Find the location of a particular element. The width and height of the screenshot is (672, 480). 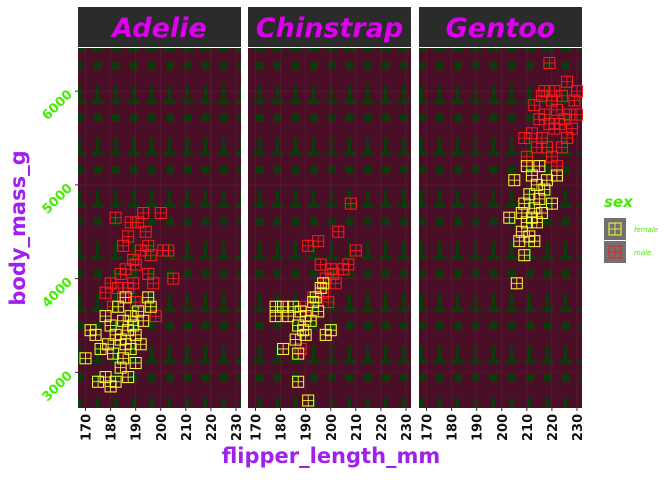

facet-label-gentoo: Gentoo is located at coordinates (501, 28).